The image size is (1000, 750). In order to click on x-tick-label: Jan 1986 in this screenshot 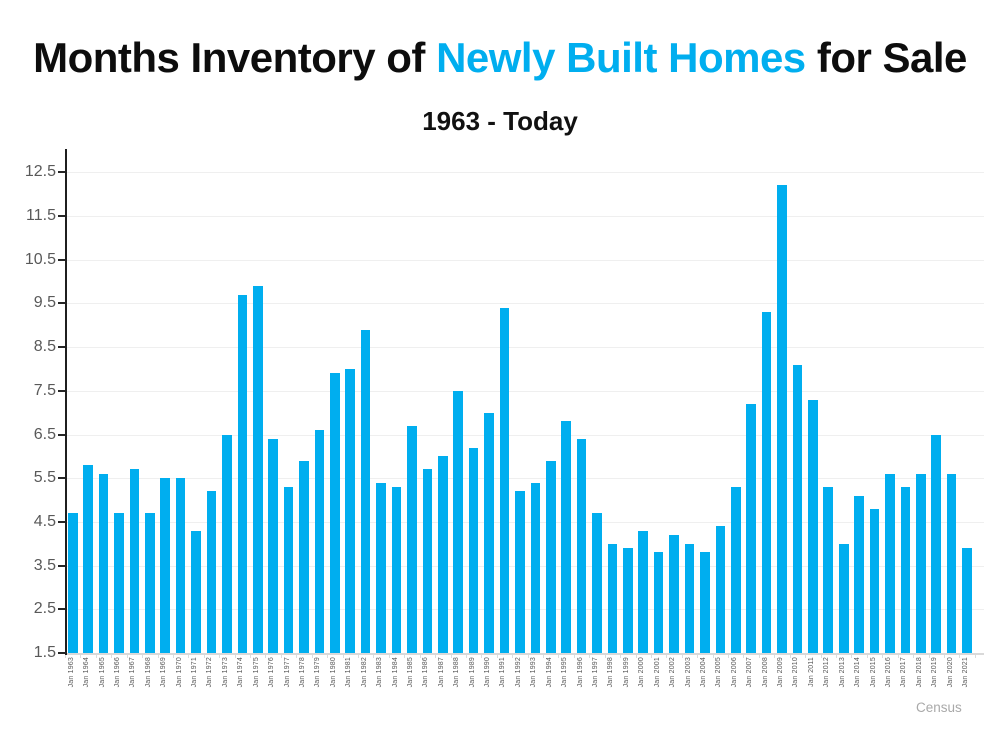, I will do `click(426, 672)`.